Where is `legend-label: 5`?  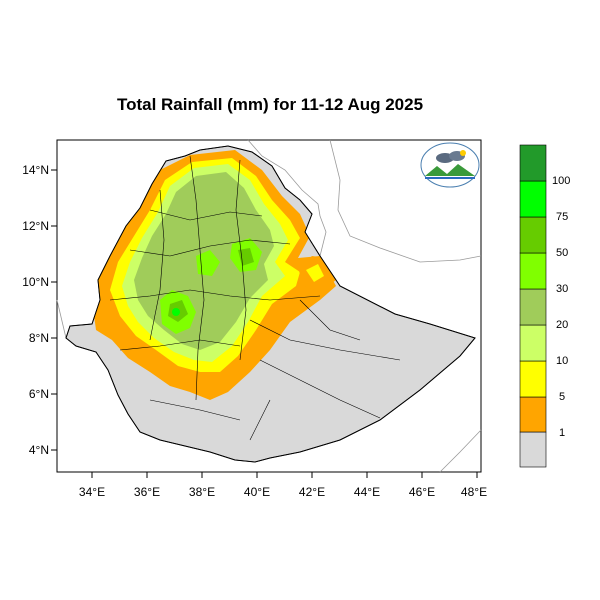 legend-label: 5 is located at coordinates (562, 397).